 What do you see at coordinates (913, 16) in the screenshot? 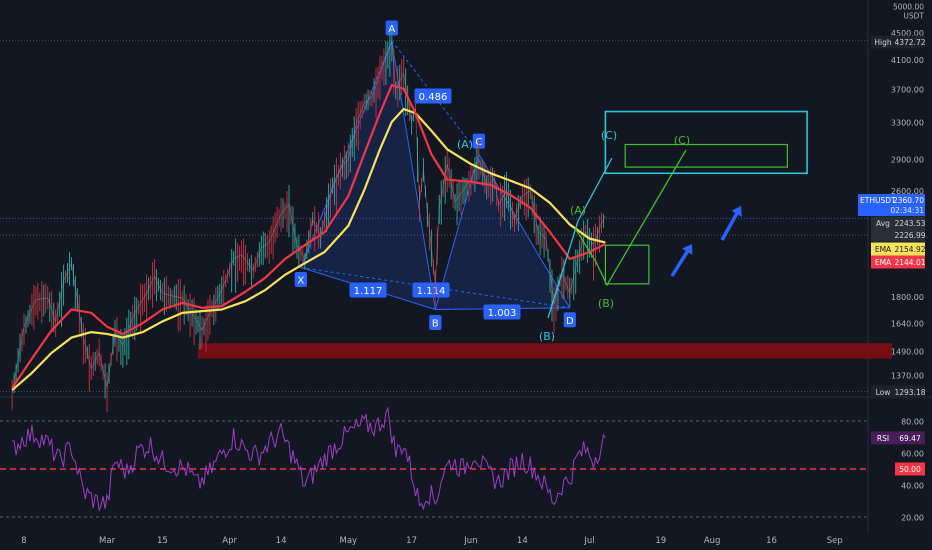
I see `y-unit-label: USDT` at bounding box center [913, 16].